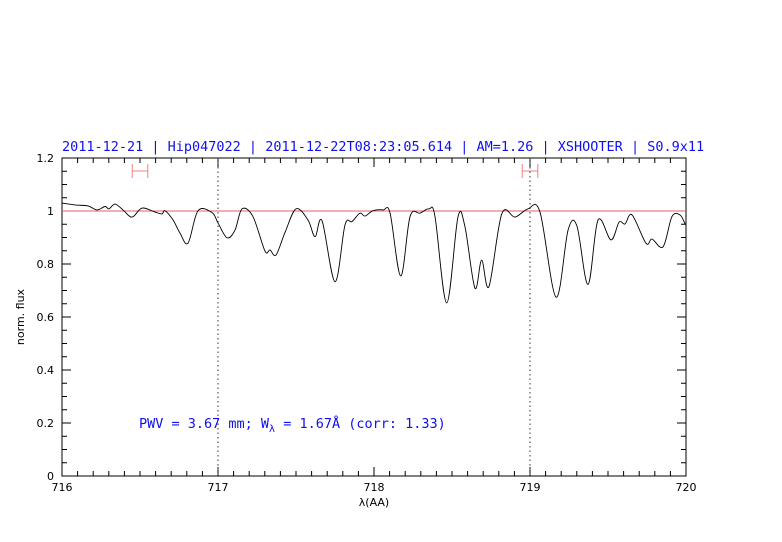 The height and width of the screenshot is (542, 782). I want to click on x-tick-label: 716, so click(62, 487).